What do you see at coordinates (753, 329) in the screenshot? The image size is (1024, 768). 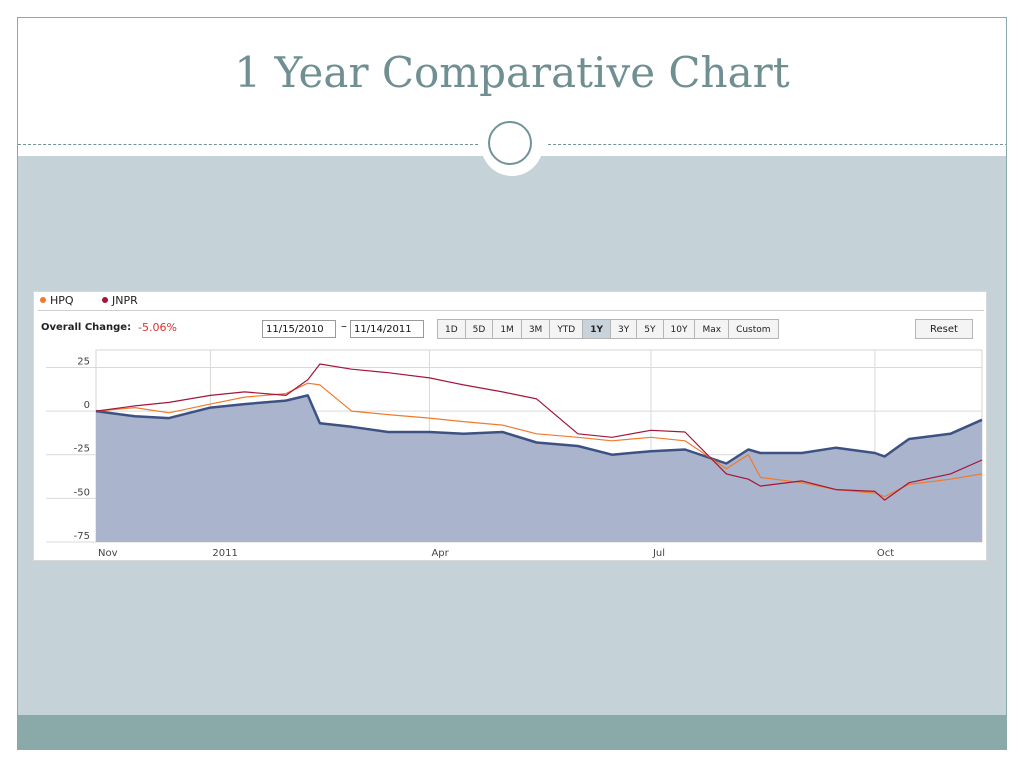 I see `range-button-custom: Custom` at bounding box center [753, 329].